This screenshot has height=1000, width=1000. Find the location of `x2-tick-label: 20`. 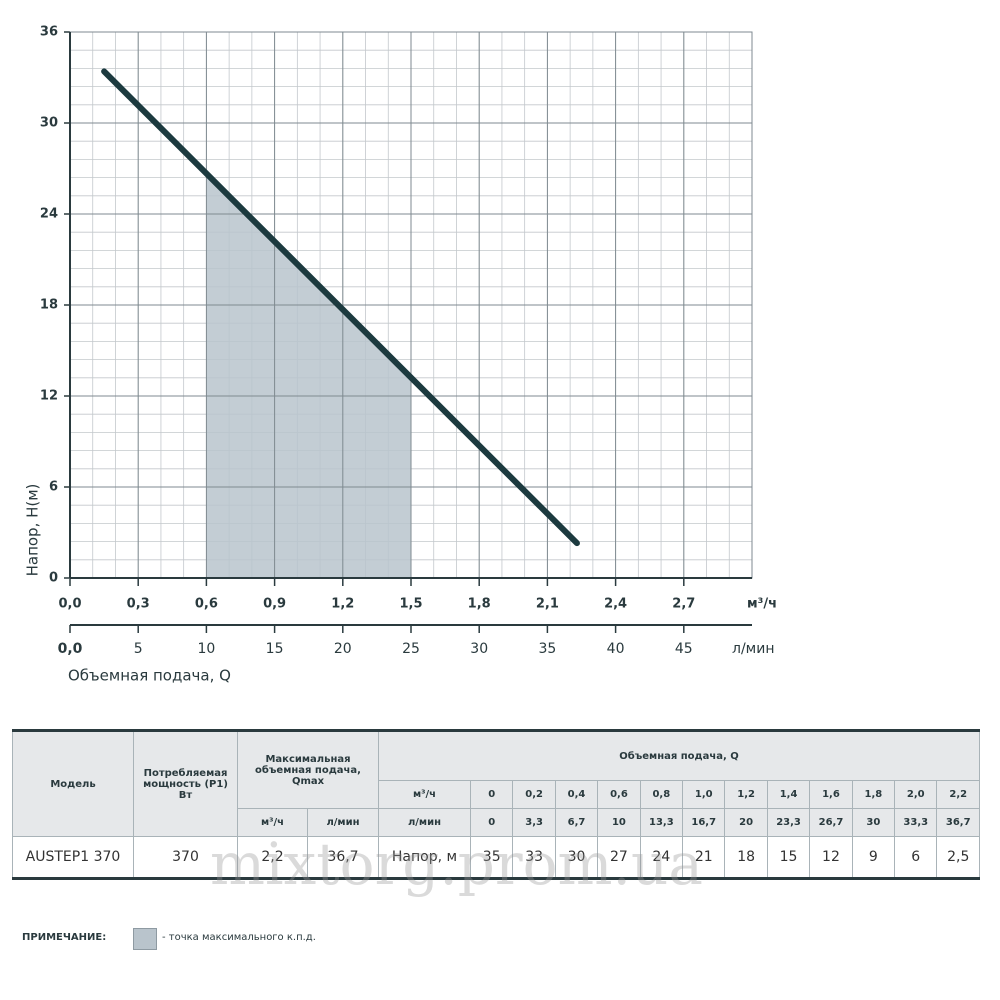

x2-tick-label: 20 is located at coordinates (343, 649).